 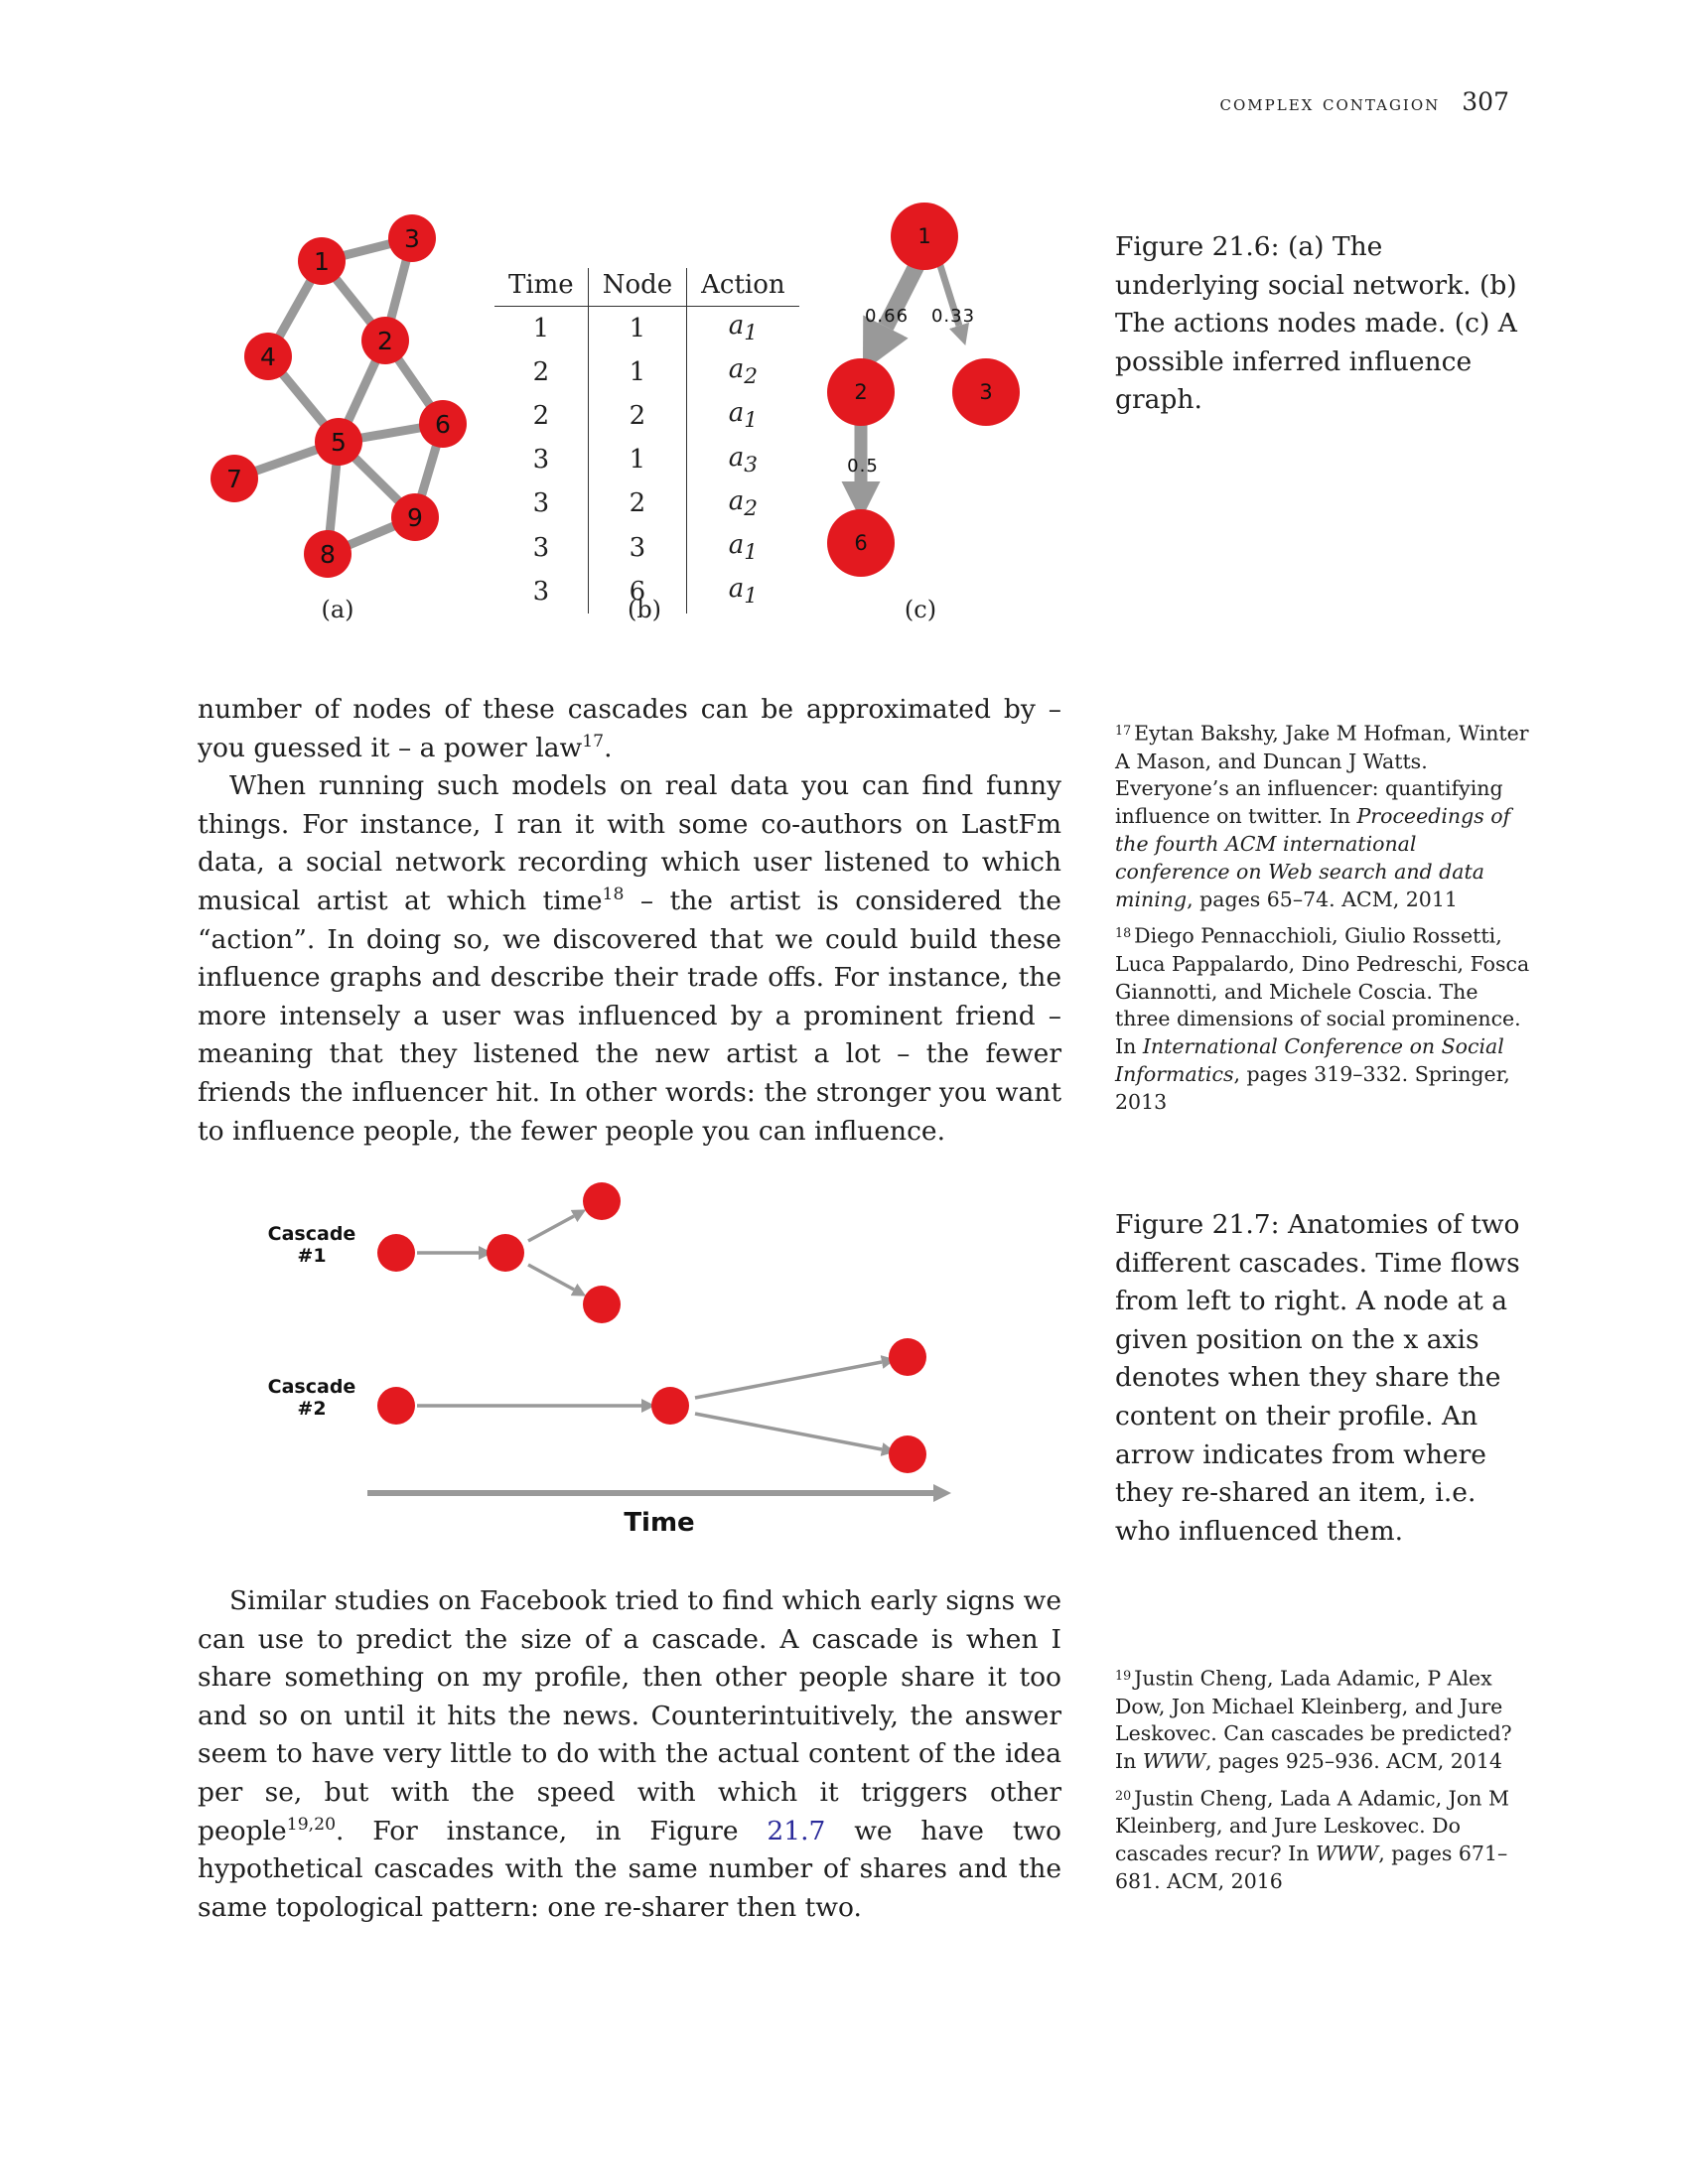 I want to click on edge-weight-label: 0.5, so click(x=863, y=466).